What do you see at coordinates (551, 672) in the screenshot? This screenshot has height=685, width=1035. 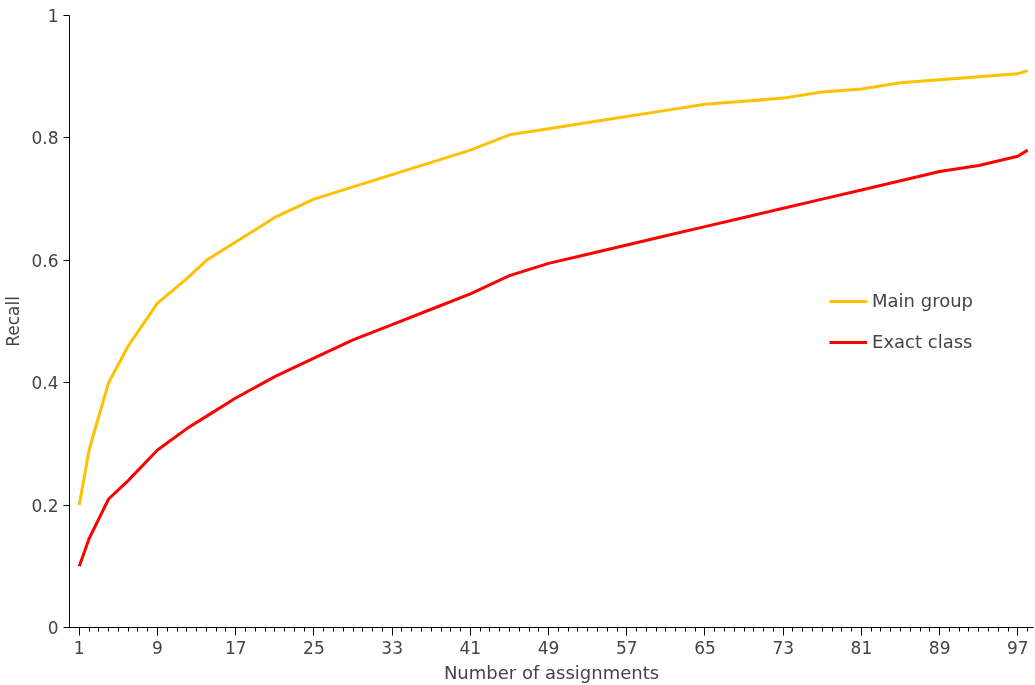 I see `x-axis-title: Number of assignments` at bounding box center [551, 672].